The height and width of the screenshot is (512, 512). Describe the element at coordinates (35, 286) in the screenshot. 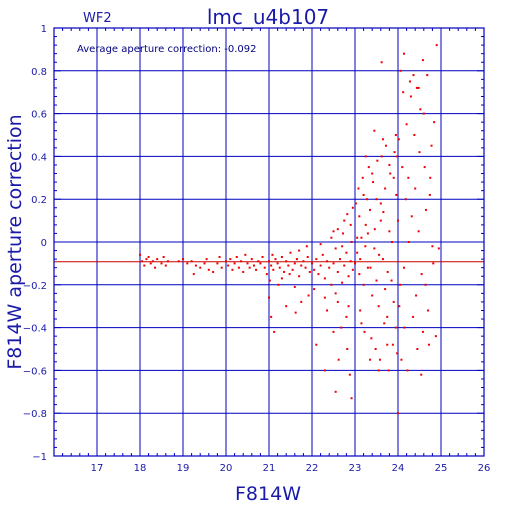

I see `y-tick-label: −0.2` at that location.